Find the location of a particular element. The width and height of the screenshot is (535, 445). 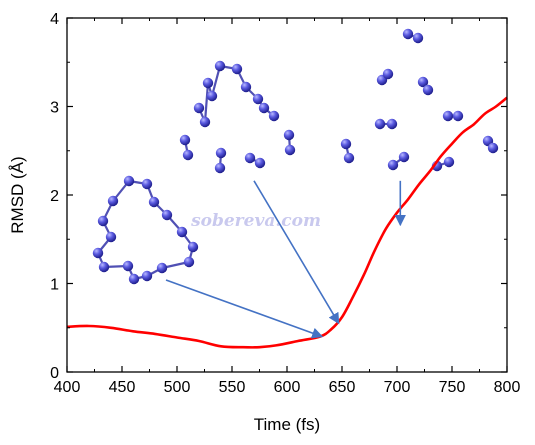

x-axis-title: Time (fs) is located at coordinates (287, 424).